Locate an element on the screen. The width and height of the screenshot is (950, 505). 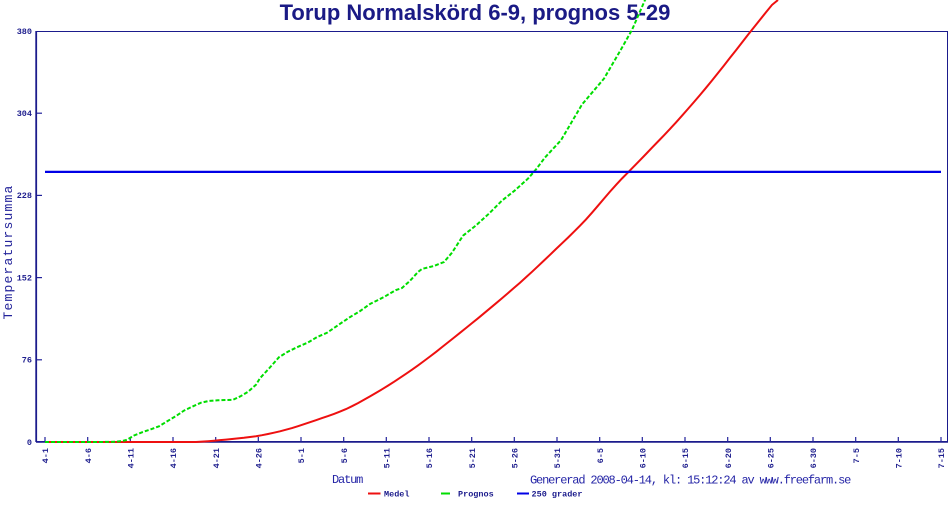
svg-text:Torup Normalskörd 6-9, prognos: Torup Normalskörd 6-9, prognos 5-29 is located at coordinates (475, 12).